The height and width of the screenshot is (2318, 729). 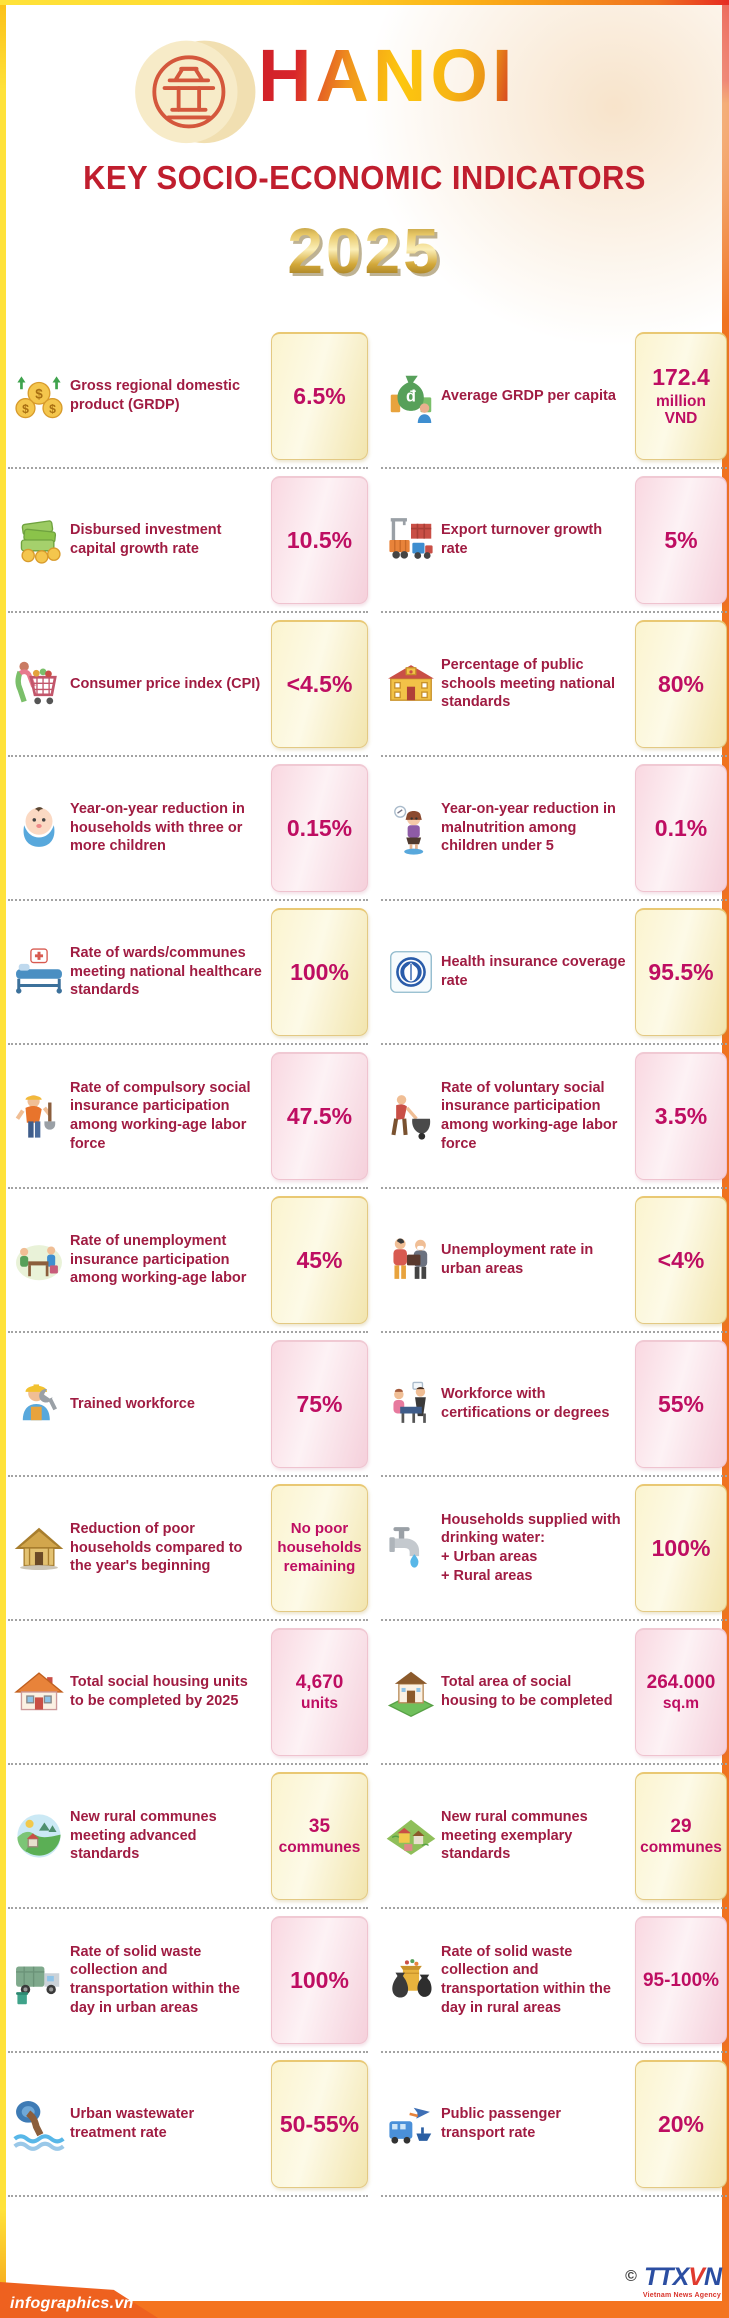 I want to click on year-heading: 2025, so click(x=364, y=251).